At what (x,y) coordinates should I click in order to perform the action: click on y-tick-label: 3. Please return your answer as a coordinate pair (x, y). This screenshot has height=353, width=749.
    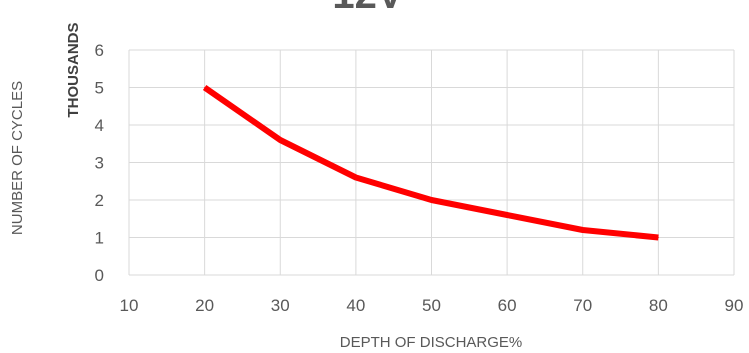
    Looking at the image, I should click on (99, 163).